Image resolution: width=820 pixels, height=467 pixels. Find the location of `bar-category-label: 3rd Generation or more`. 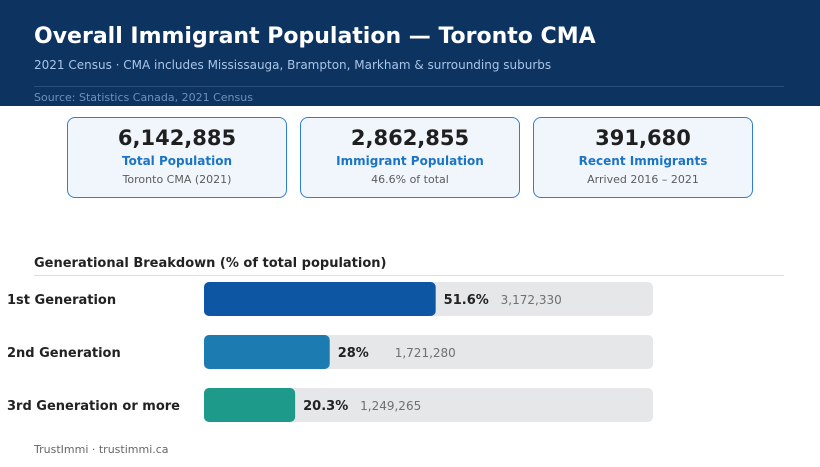

bar-category-label: 3rd Generation or more is located at coordinates (93, 406).